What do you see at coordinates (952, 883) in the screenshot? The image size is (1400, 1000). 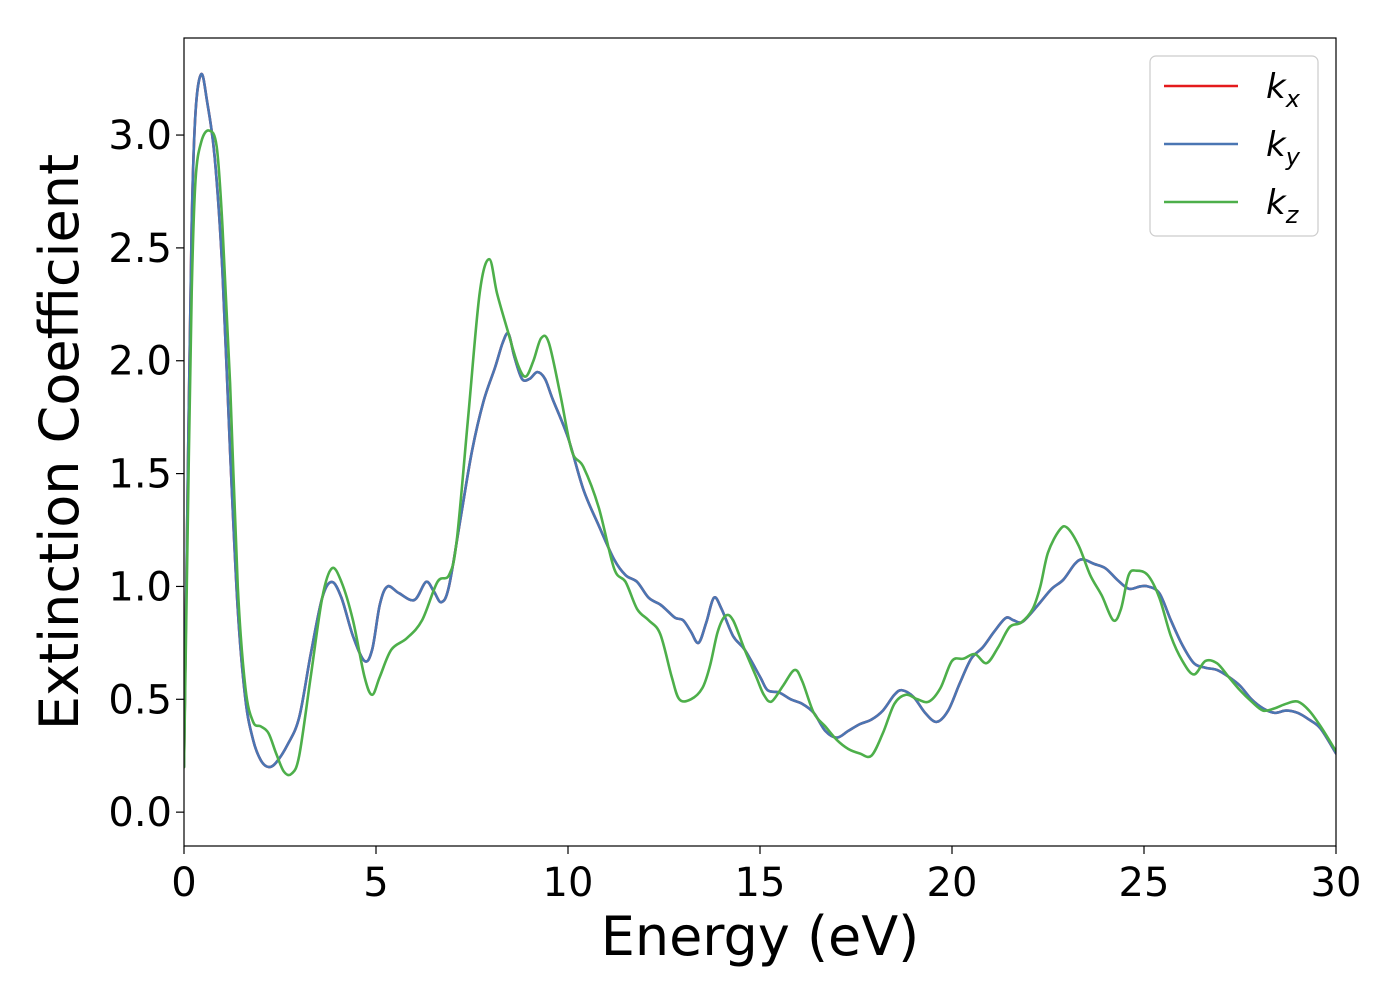 I see `x-tick-label: 20` at bounding box center [952, 883].